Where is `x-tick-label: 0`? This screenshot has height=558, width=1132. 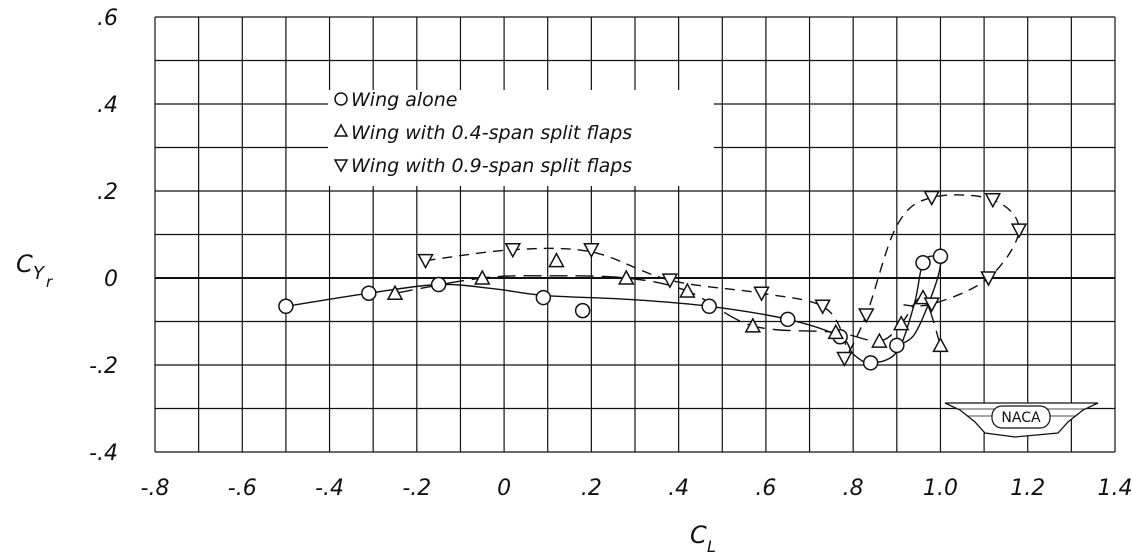
x-tick-label: 0 is located at coordinates (504, 488).